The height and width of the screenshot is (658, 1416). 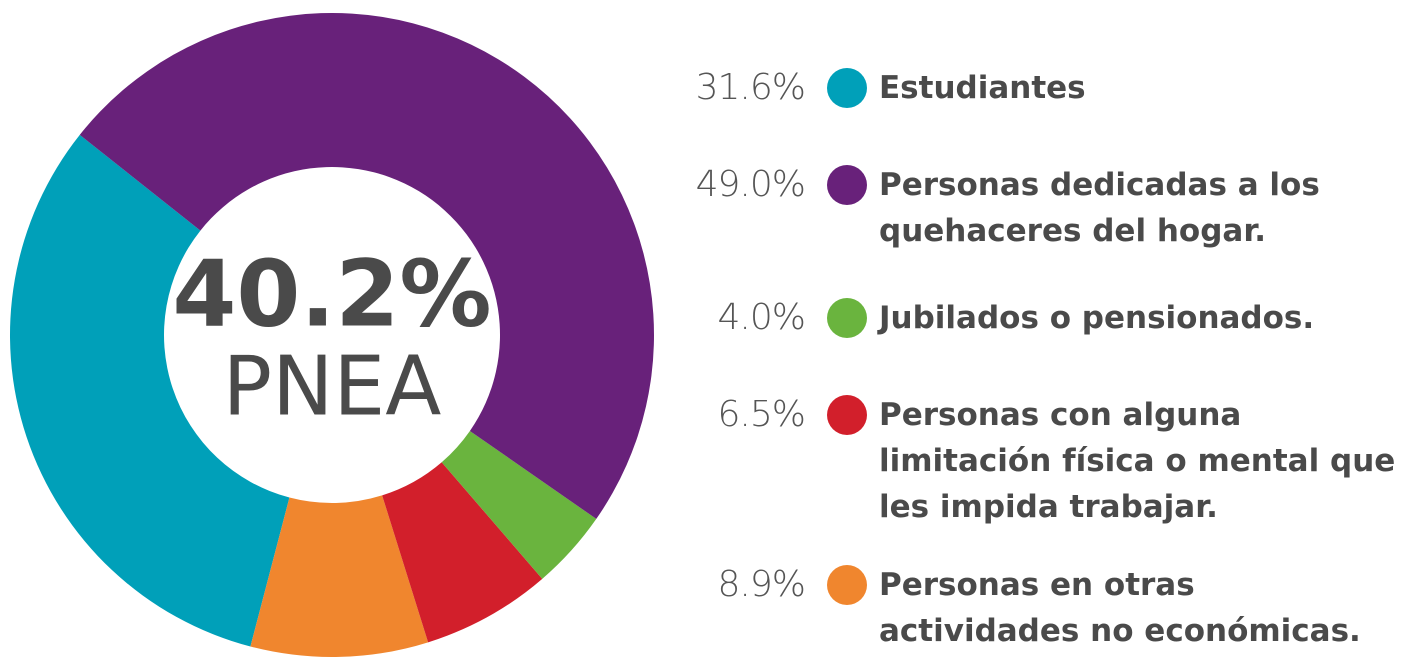 What do you see at coordinates (1097, 318) in the screenshot?
I see `legend-label: Jubilados o pensionados.` at bounding box center [1097, 318].